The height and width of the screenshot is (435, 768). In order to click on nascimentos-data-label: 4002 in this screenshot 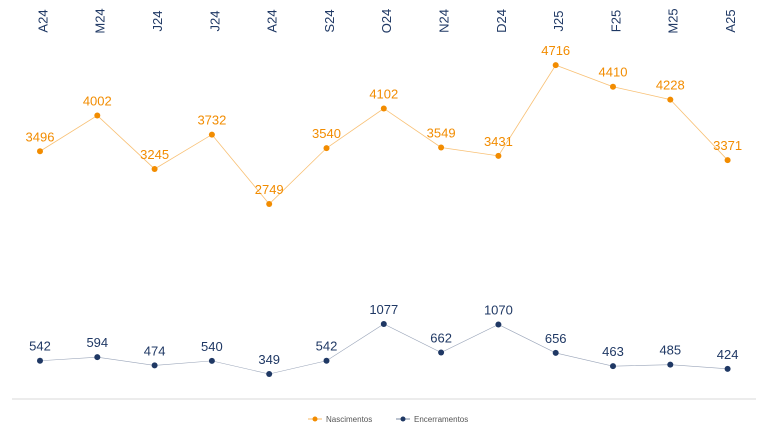, I will do `click(97, 101)`.